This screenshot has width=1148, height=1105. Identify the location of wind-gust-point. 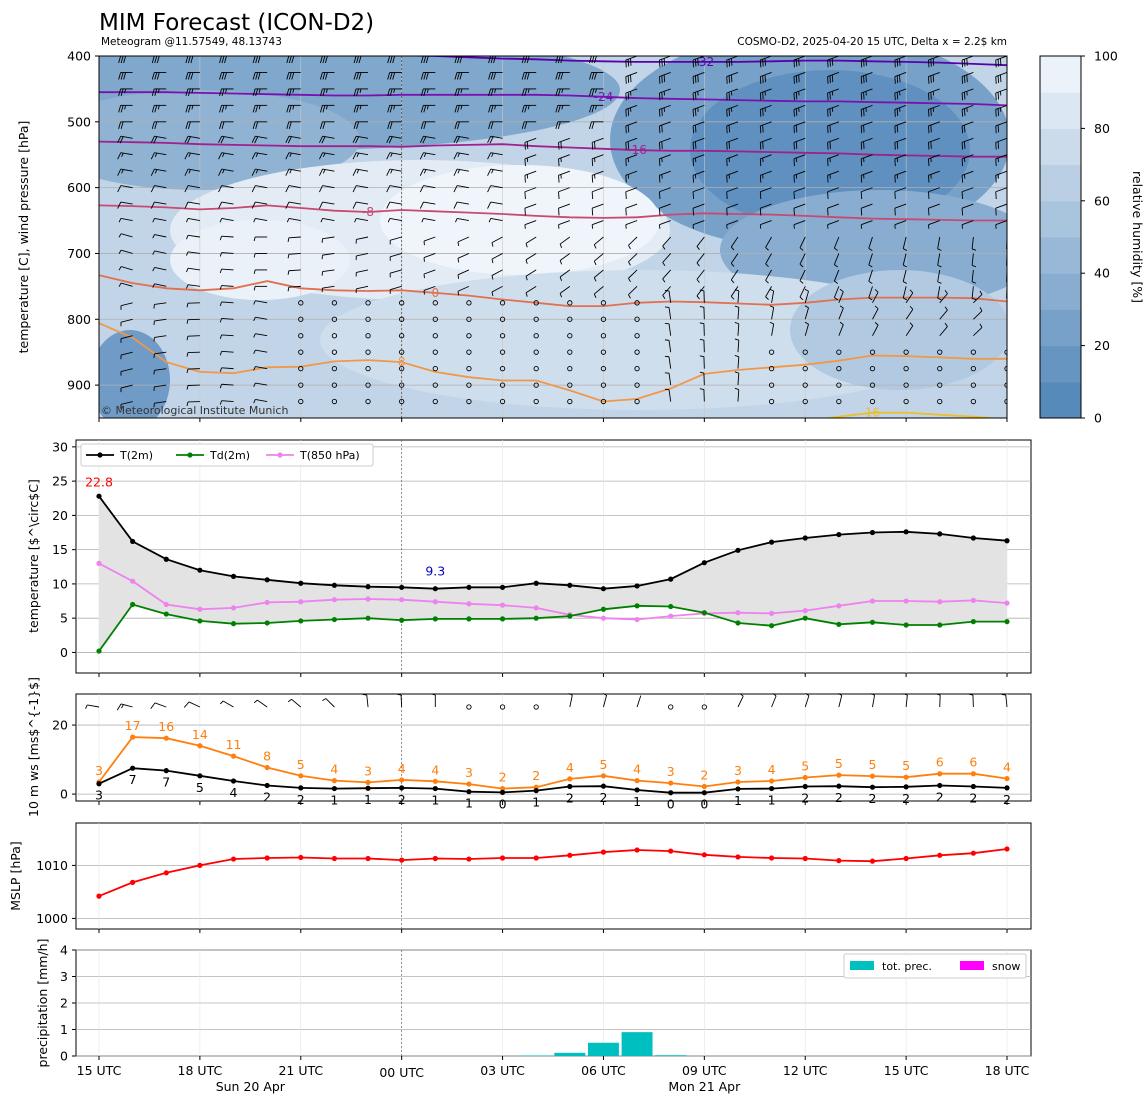
(637, 781).